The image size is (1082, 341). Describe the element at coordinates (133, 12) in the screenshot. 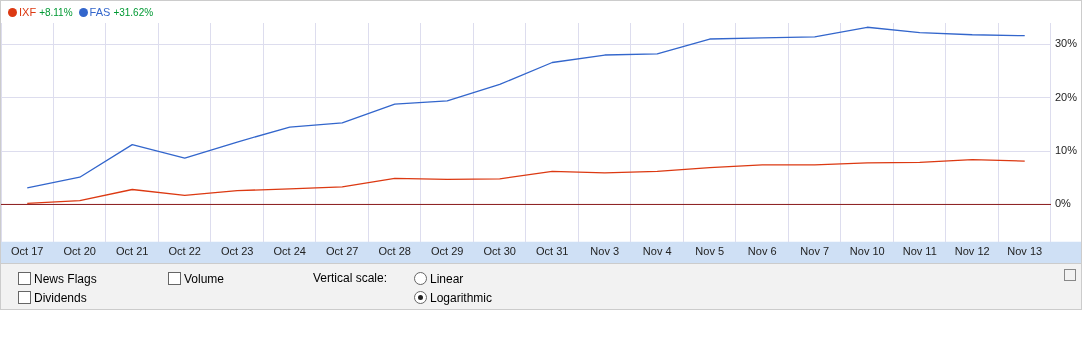

I see `text: +31.62%` at that location.